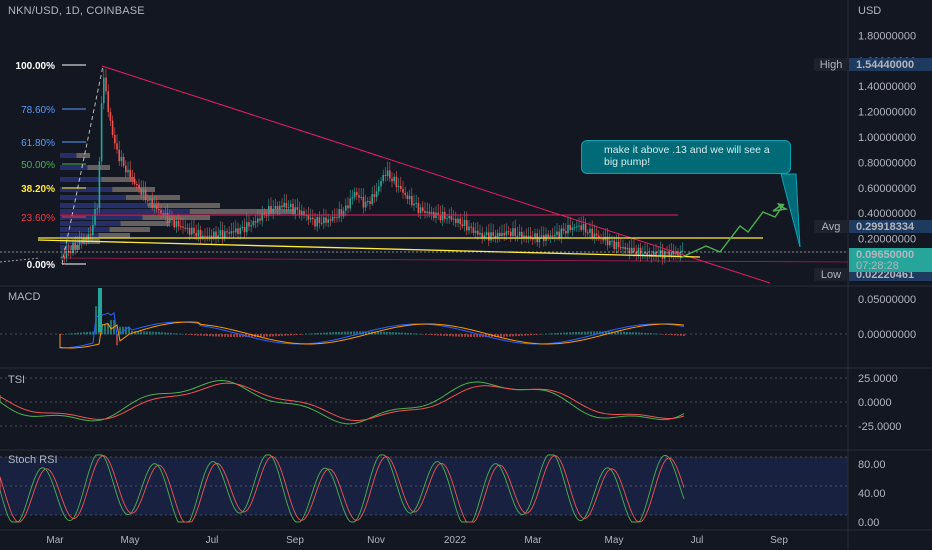 The height and width of the screenshot is (550, 932). What do you see at coordinates (369, 248) in the screenshot?
I see `support-line-lower` at bounding box center [369, 248].